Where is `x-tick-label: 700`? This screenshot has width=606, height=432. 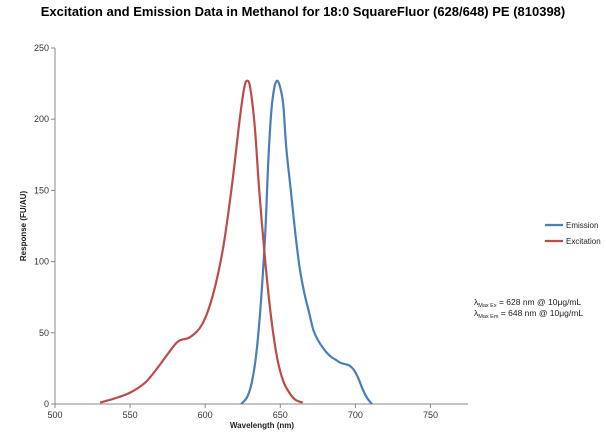 x-tick-label: 700 is located at coordinates (355, 415).